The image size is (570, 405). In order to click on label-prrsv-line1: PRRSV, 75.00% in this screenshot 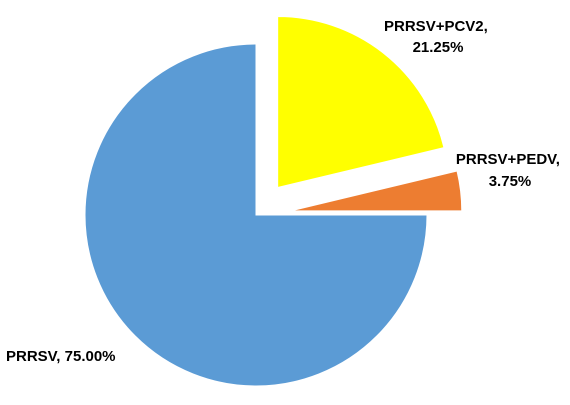, I will do `click(61, 356)`.